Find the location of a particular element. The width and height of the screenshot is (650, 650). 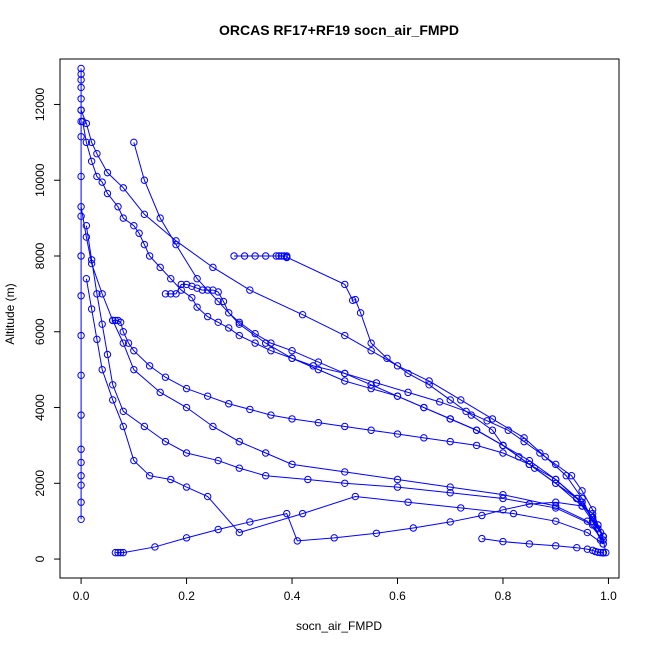

x-tick-label: 0.4 is located at coordinates (292, 596).